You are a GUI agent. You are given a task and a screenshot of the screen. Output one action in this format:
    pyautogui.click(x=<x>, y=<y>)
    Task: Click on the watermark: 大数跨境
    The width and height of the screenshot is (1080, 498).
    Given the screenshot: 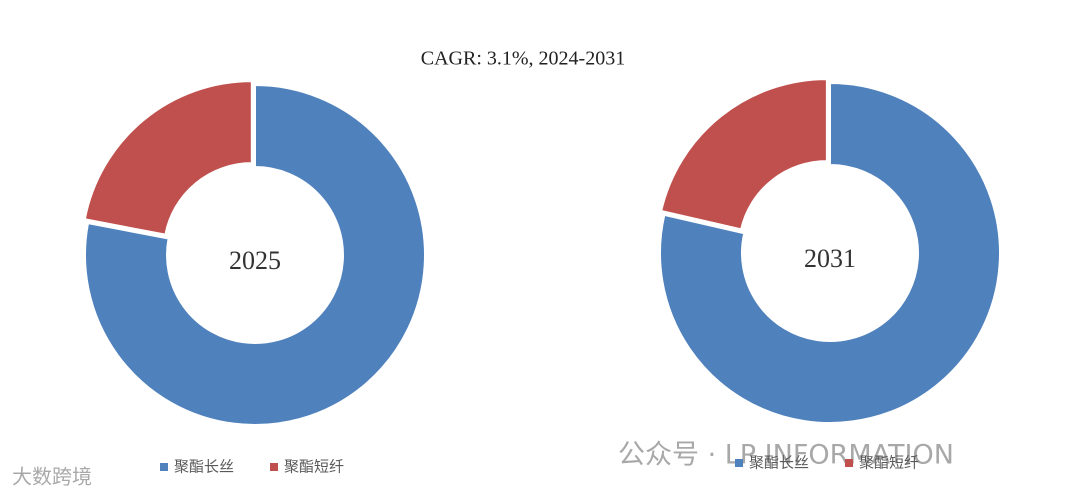 What is the action you would take?
    pyautogui.click(x=52, y=477)
    